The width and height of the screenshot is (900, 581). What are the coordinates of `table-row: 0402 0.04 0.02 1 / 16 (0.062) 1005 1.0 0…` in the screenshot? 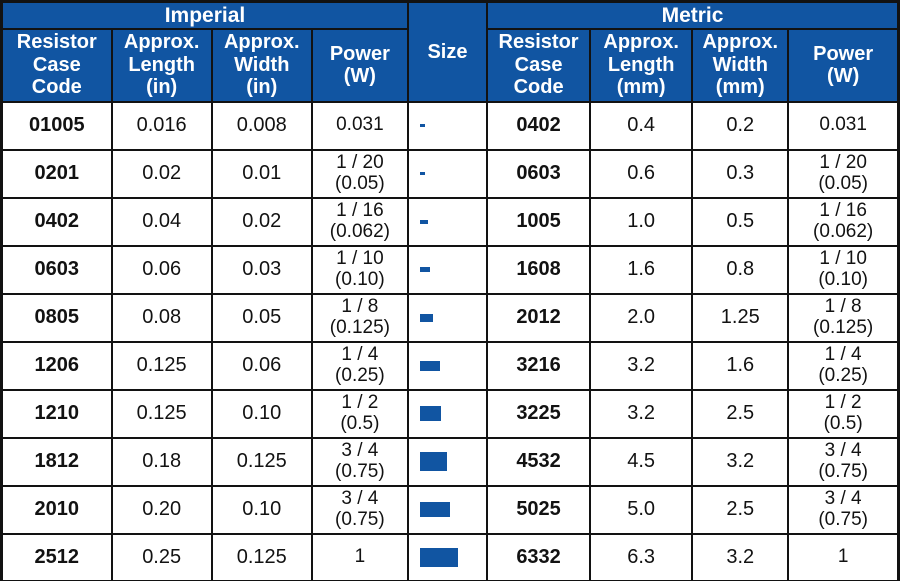 It's located at (450, 221).